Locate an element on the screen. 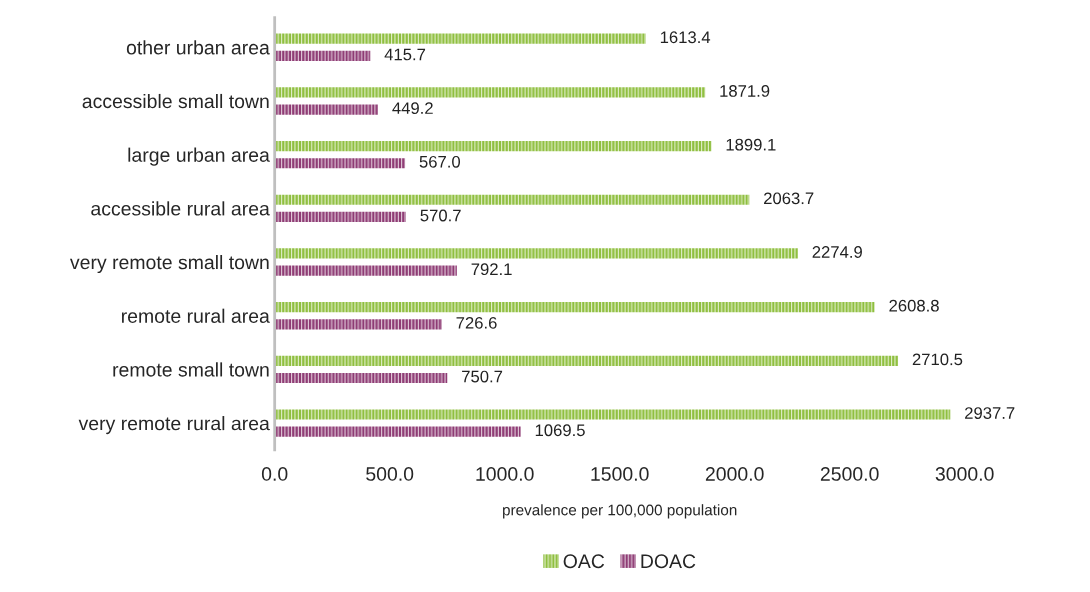  x-tick-label: 1500.0 is located at coordinates (620, 474).